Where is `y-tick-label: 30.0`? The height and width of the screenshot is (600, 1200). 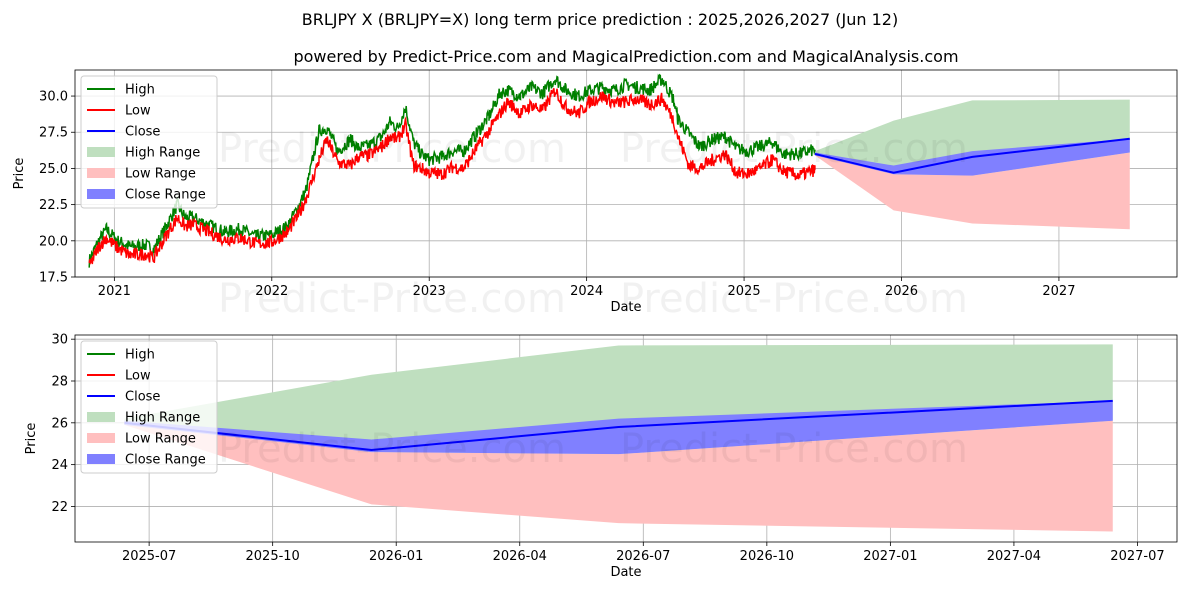 y-tick-label: 30.0 is located at coordinates (53, 97).